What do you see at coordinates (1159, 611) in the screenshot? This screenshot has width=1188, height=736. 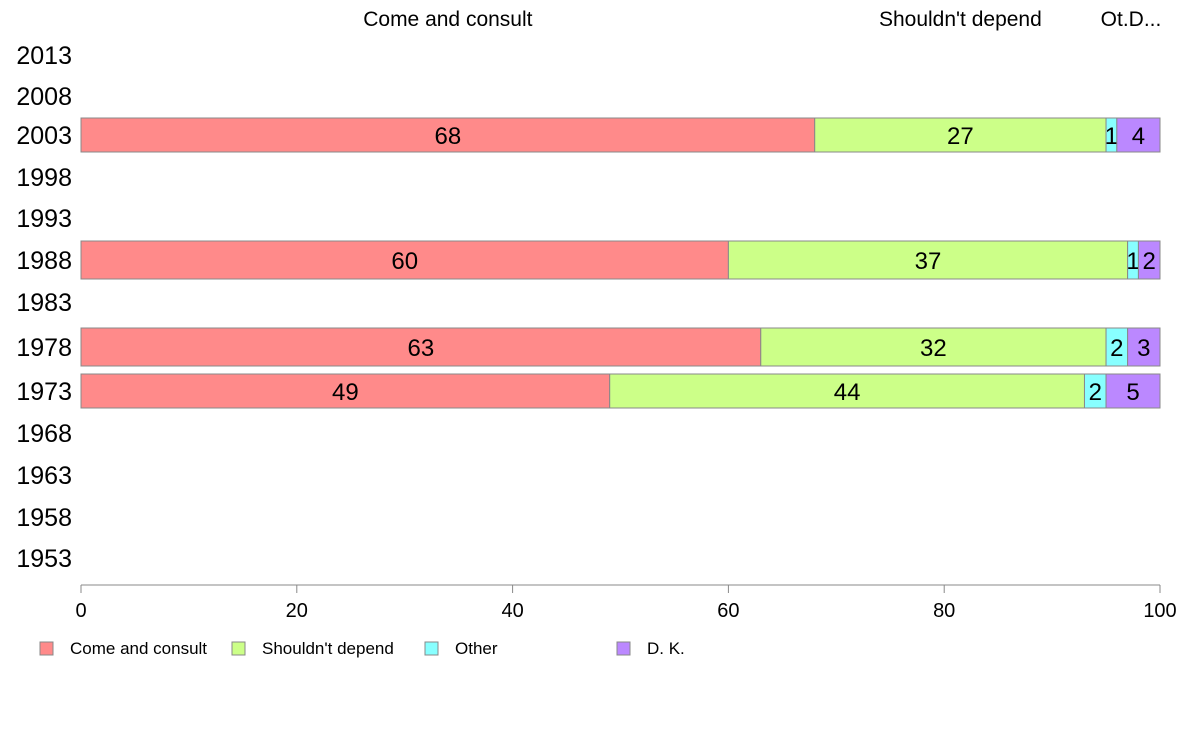 I see `x-tick-label-100: 100` at bounding box center [1159, 611].